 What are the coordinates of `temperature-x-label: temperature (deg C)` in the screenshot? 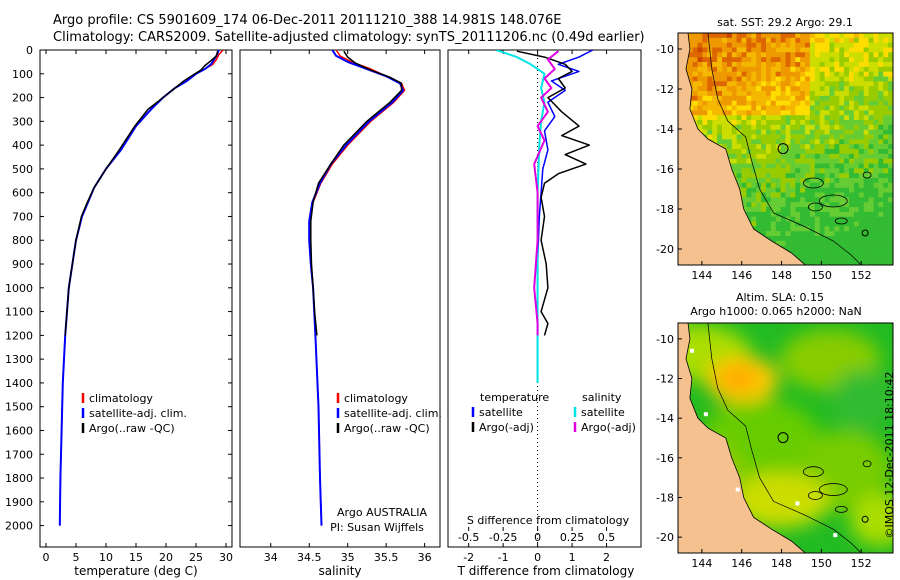 It's located at (135, 571).